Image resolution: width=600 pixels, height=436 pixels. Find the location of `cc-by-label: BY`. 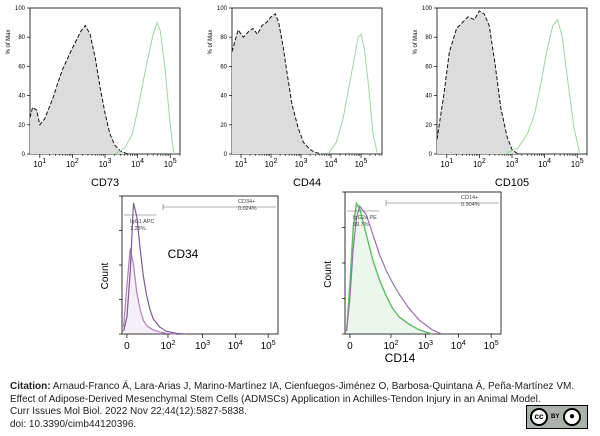

cc-by-label: BY is located at coordinates (555, 417).